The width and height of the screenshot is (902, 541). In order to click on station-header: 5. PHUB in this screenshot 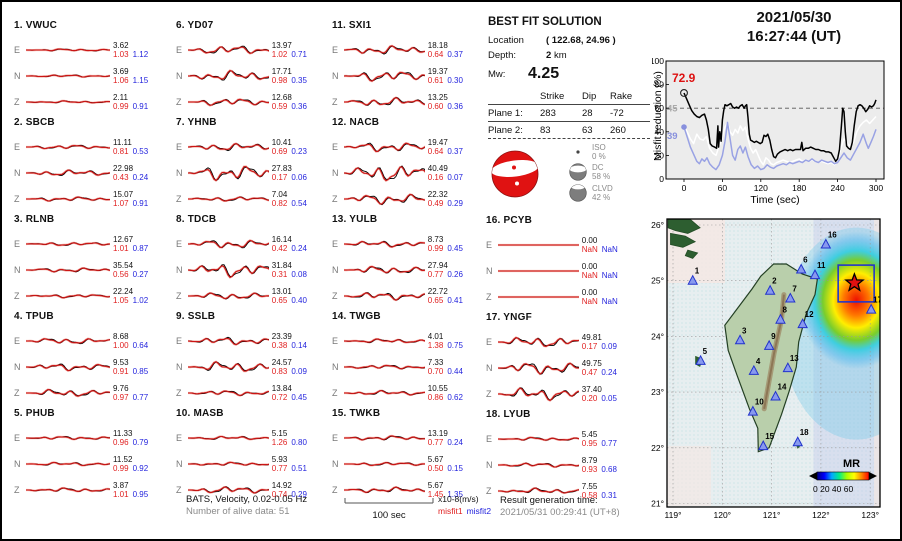, I will do `click(34, 413)`.